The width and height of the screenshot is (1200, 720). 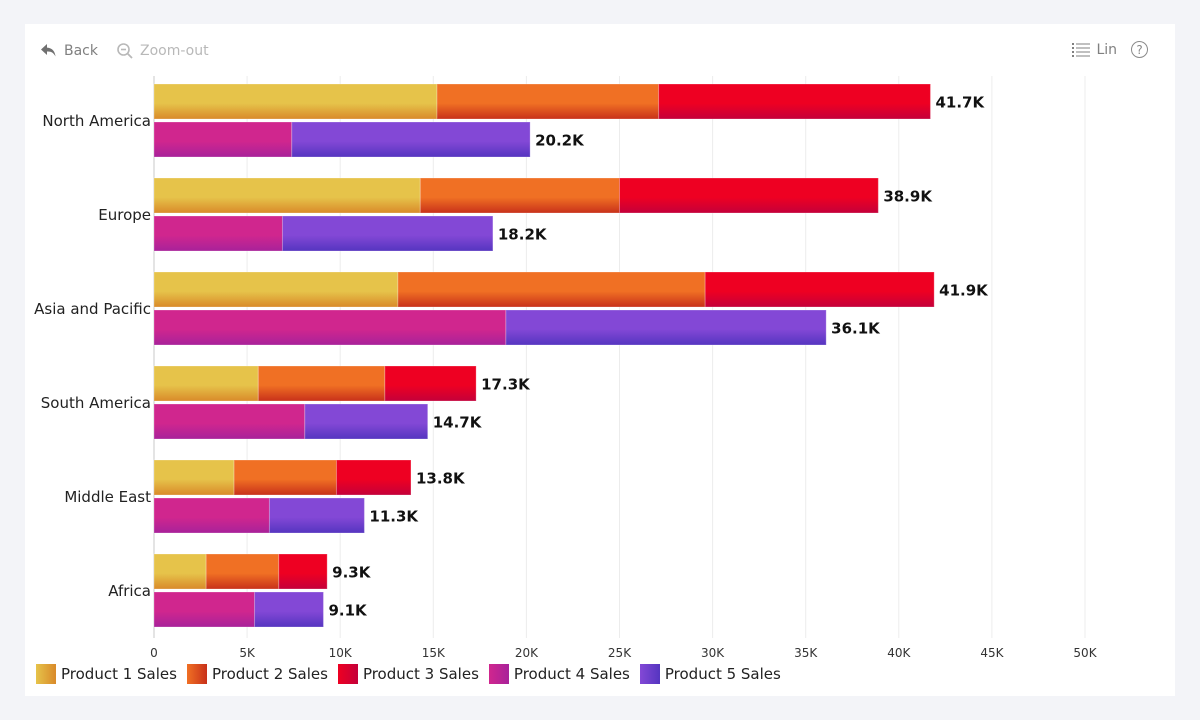 I want to click on legend-item: Product 1 Sales, so click(x=106, y=674).